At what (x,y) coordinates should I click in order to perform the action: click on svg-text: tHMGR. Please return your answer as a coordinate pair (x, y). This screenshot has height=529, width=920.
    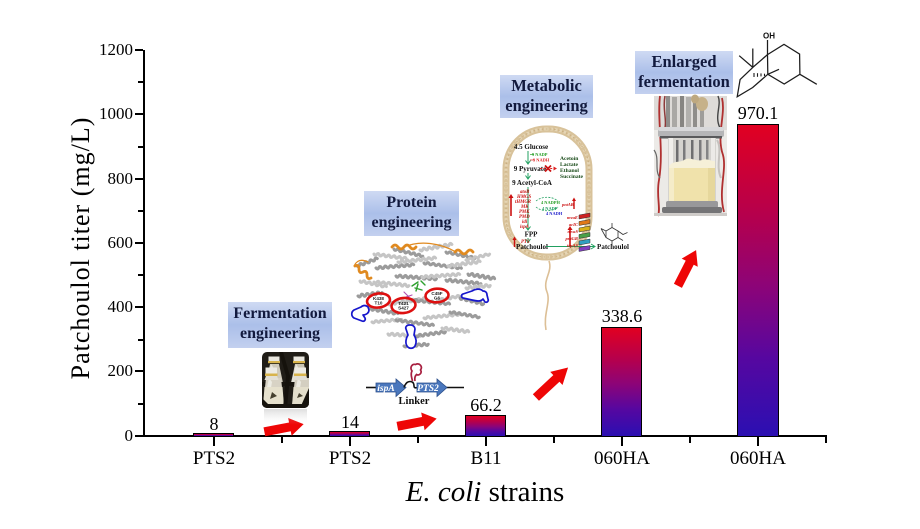
    Looking at the image, I should click on (523, 202).